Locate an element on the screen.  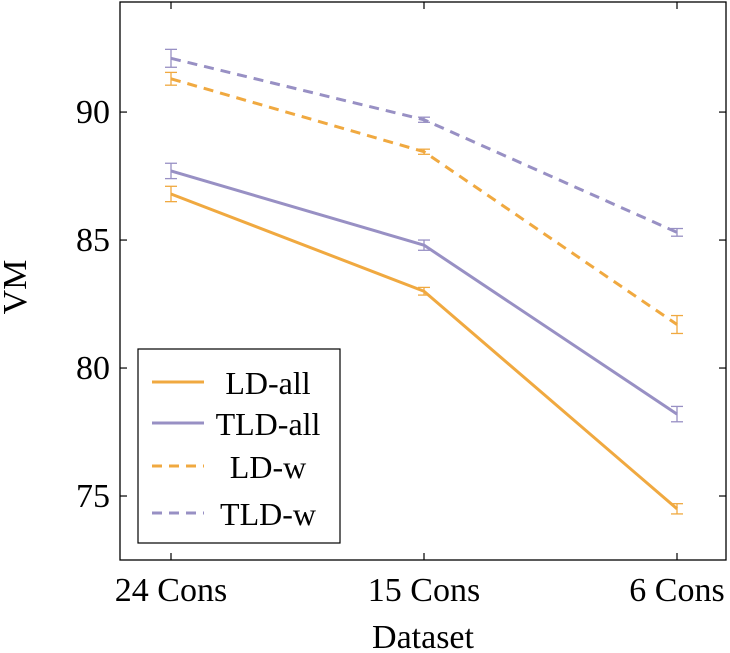
y-tick-label: 80 is located at coordinates (93, 368).